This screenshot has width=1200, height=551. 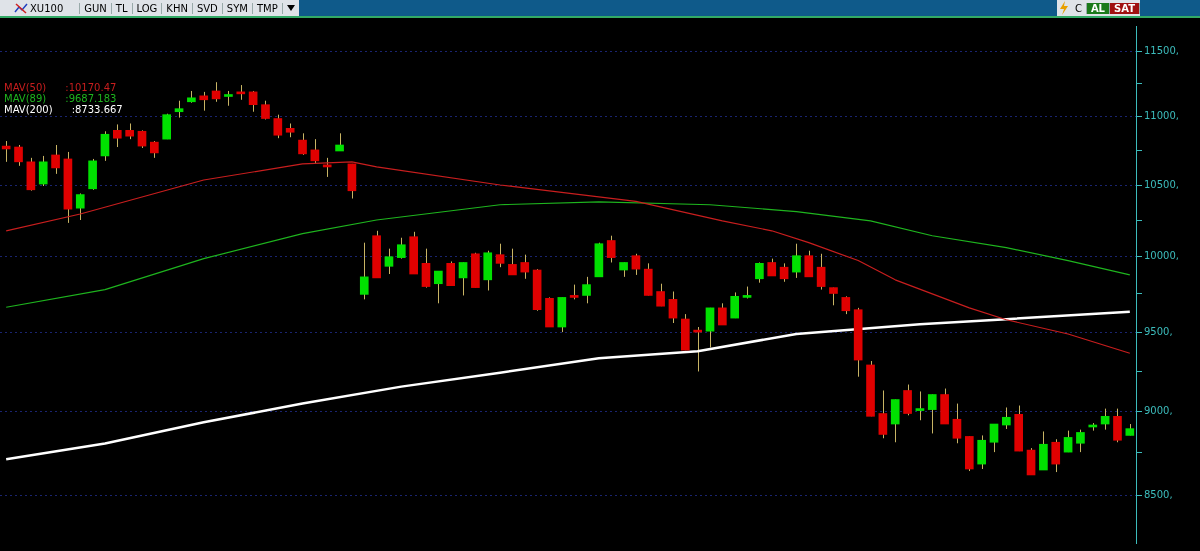 What do you see at coordinates (1158, 331) in the screenshot?
I see `y-tick-label: 9500,` at bounding box center [1158, 331].